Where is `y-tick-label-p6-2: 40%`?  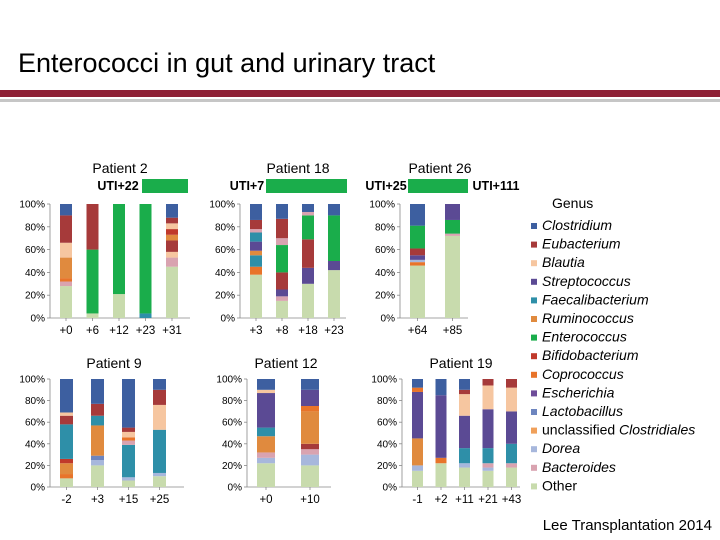 y-tick-label-p6-2: 40% is located at coordinates (387, 444).